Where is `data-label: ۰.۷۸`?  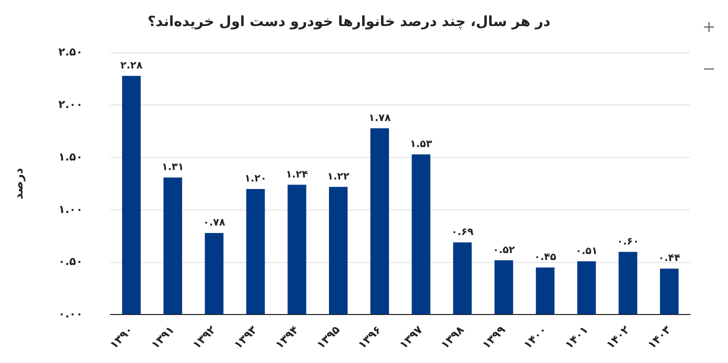
data-label: ۰.۷۸ is located at coordinates (214, 223).